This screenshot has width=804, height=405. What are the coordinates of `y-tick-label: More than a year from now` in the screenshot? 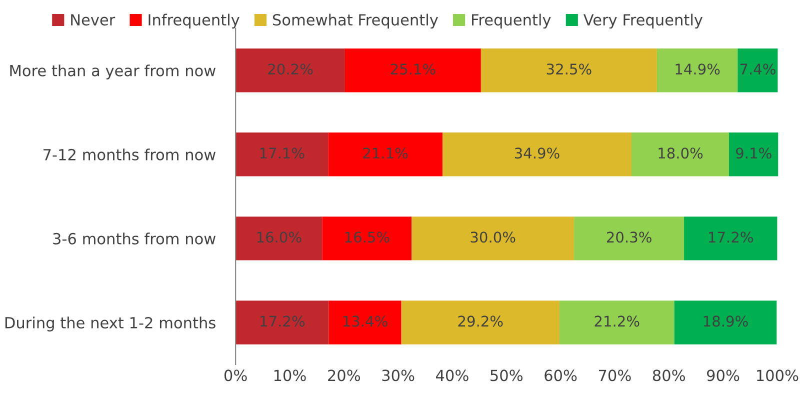 It's located at (113, 72).